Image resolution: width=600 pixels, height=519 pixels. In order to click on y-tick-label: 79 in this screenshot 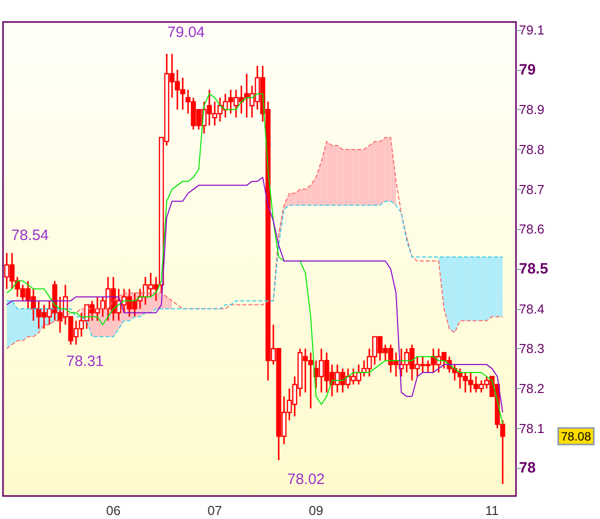, I will do `click(527, 69)`.